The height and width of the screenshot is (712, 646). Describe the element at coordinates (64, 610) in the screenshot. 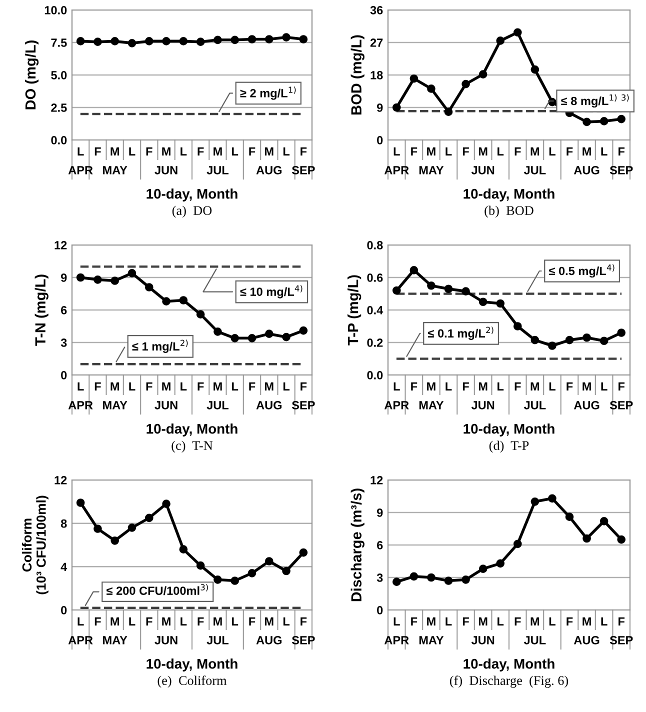

I see `y-tick-label: 0` at that location.